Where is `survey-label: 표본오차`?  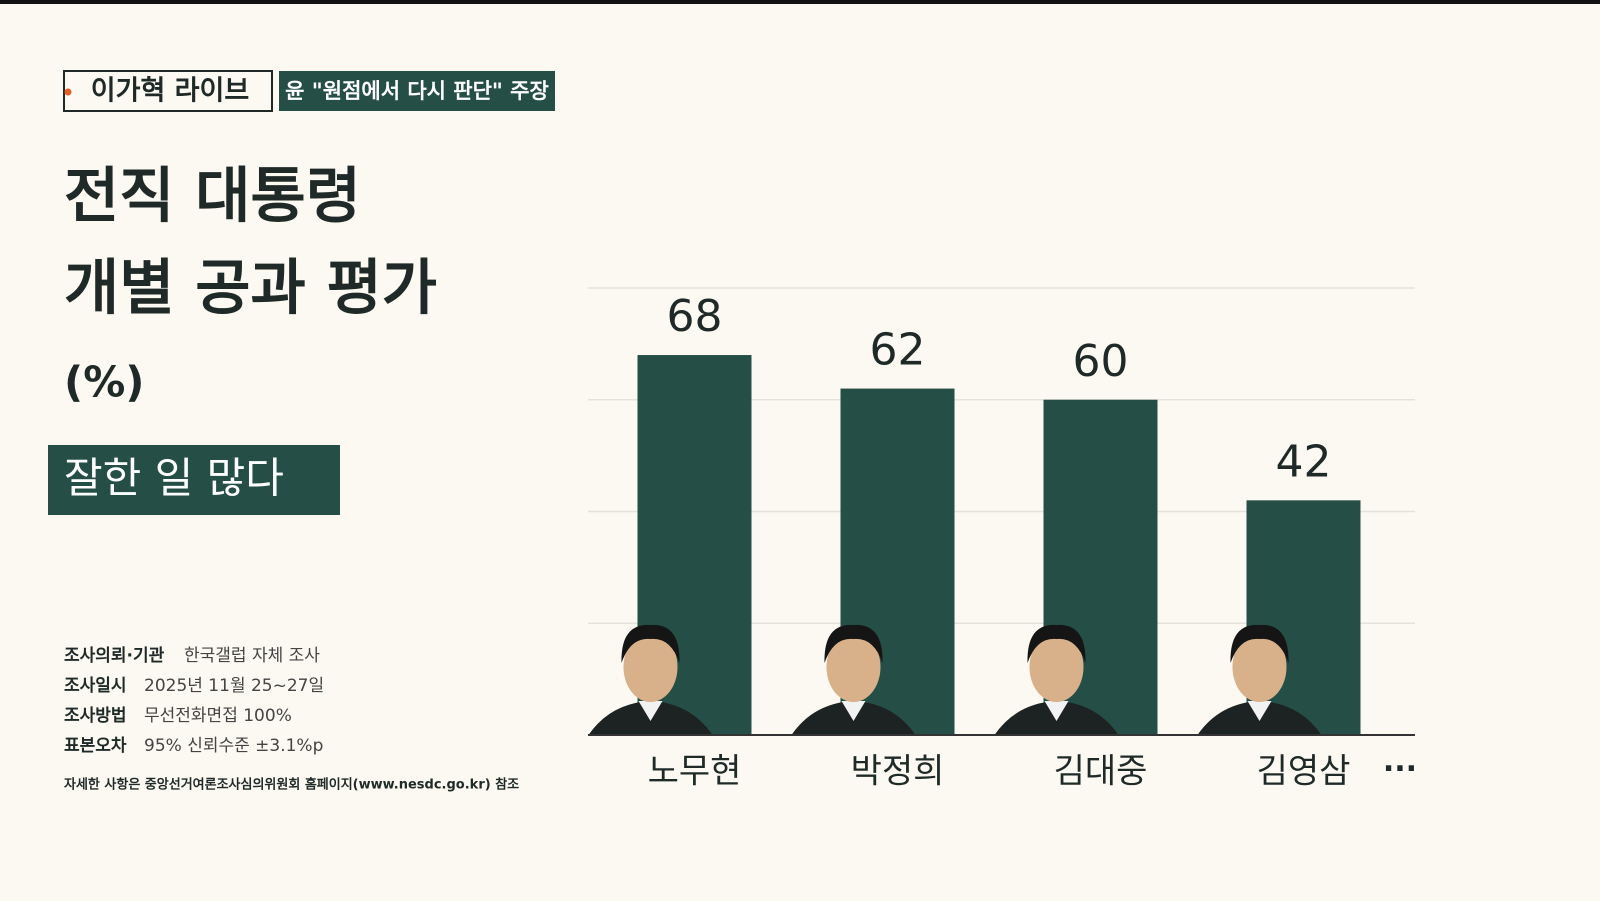 survey-label: 표본오차 is located at coordinates (95, 746).